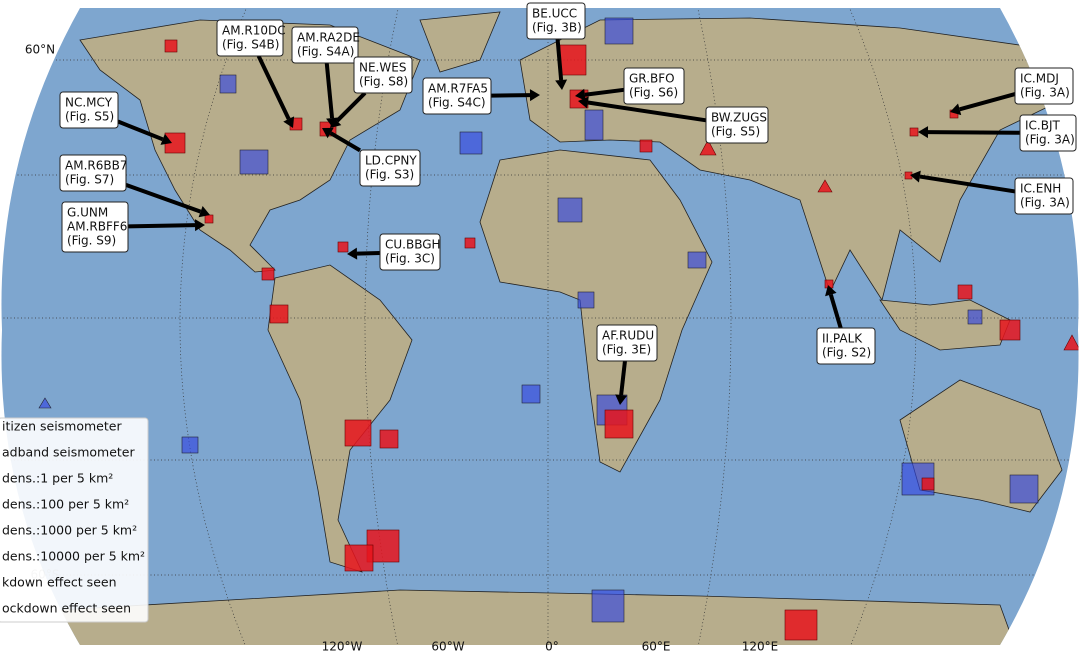 This screenshot has width=1080, height=657. I want to click on annotation-text: IC.MDJ, so click(1039, 79).